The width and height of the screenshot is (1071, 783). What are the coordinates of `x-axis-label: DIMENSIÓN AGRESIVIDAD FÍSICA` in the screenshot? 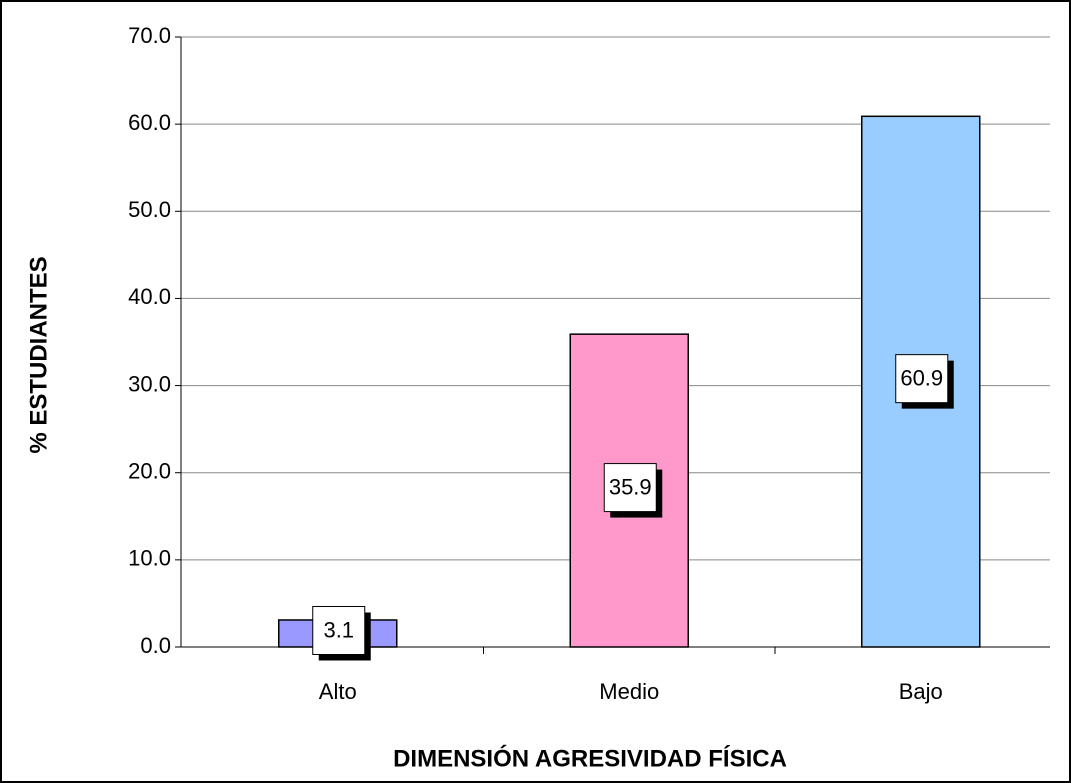 It's located at (590, 758).